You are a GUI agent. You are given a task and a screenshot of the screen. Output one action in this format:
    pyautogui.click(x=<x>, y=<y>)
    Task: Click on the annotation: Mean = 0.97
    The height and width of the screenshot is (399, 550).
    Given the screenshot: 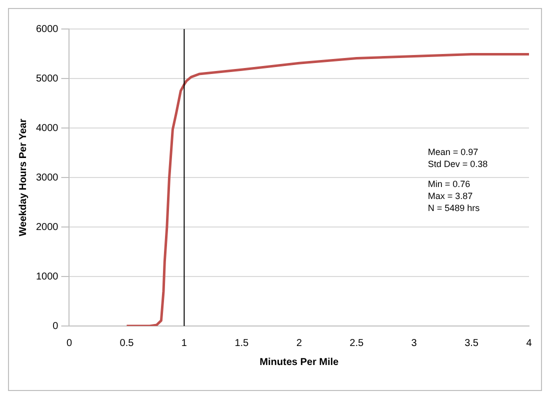 What is the action you would take?
    pyautogui.click(x=453, y=151)
    